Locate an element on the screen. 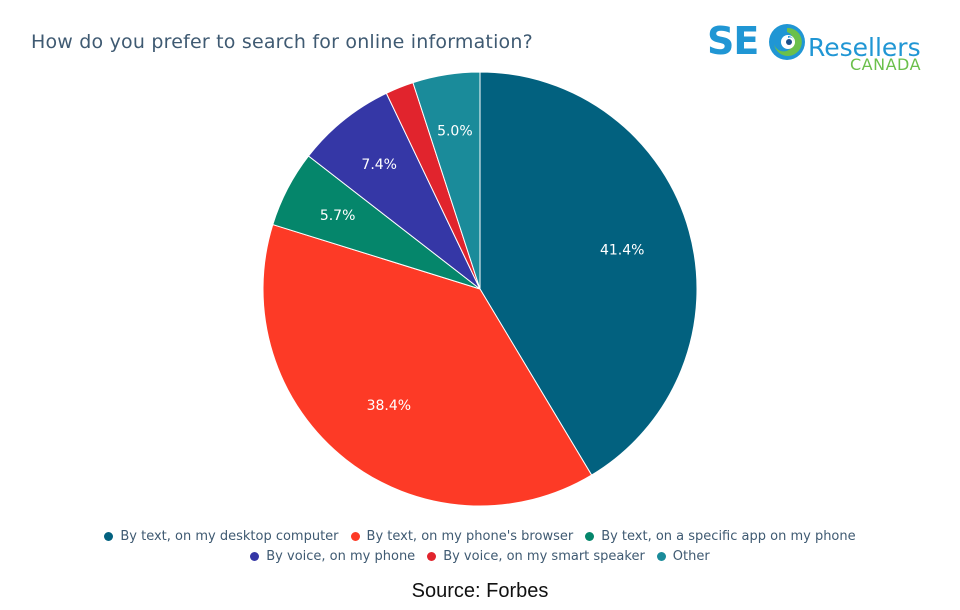  legend-item: By text, on my phone's browser is located at coordinates (462, 536).